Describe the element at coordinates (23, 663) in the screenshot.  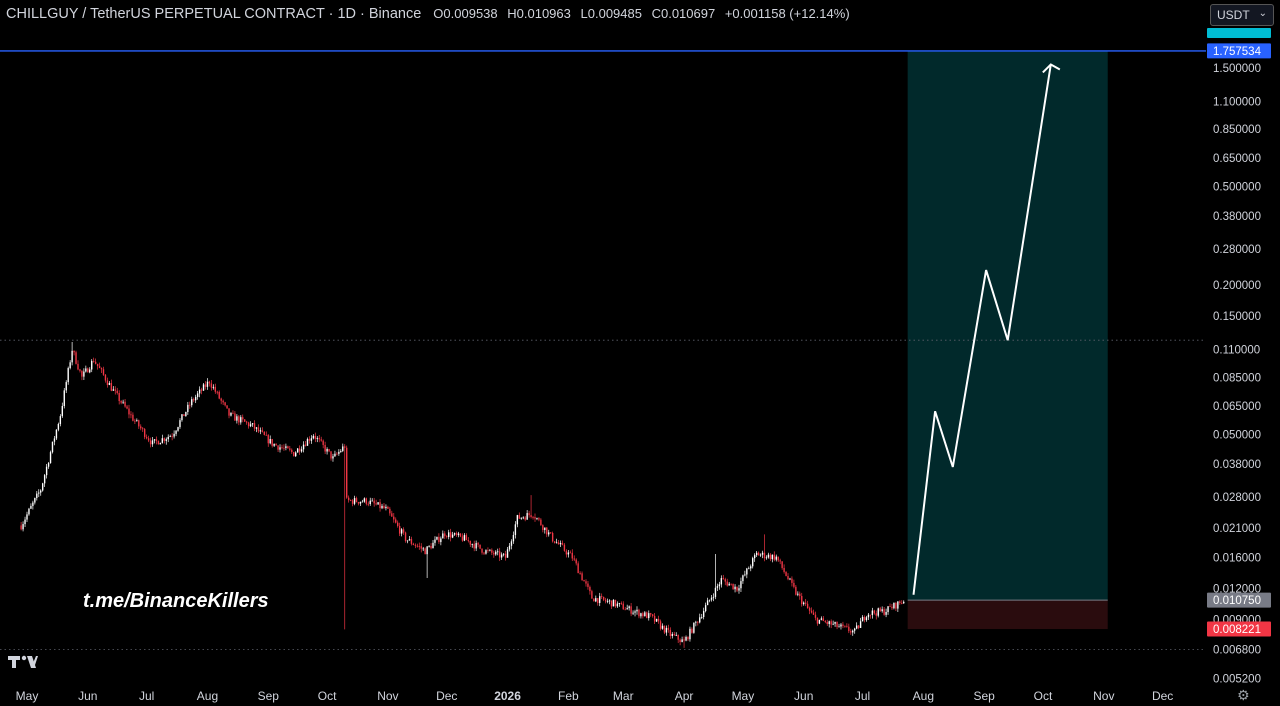
I see `tradingview-logo-icon` at that location.